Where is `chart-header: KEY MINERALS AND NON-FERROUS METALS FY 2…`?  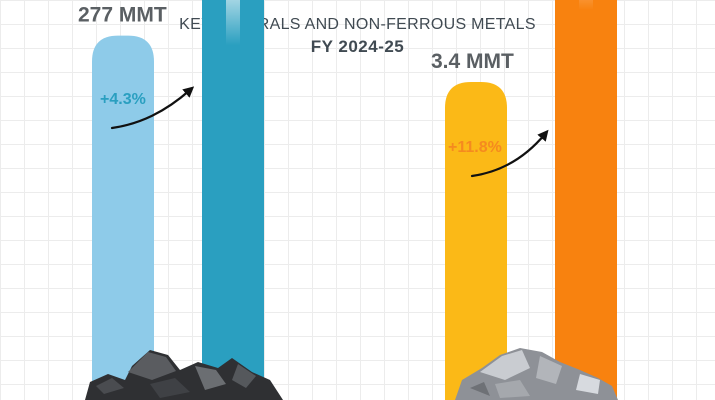
chart-header: KEY MINERALS AND NON-FERROUS METALS FY 2… is located at coordinates (357, 36).